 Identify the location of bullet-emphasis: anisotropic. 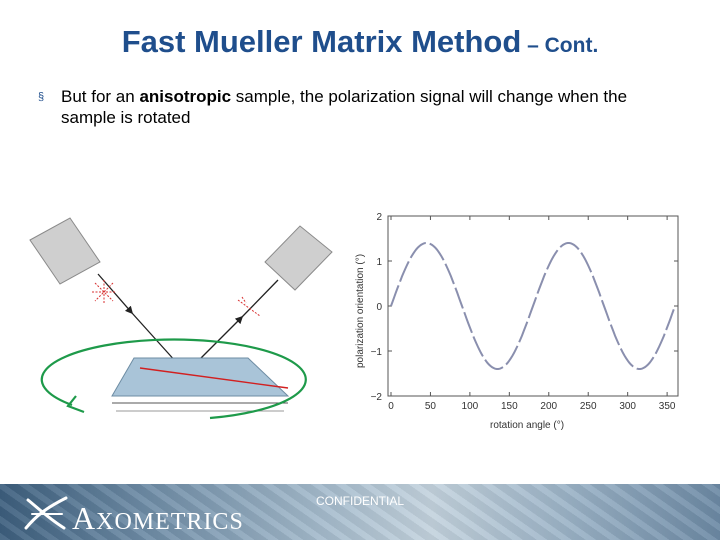
(185, 96).